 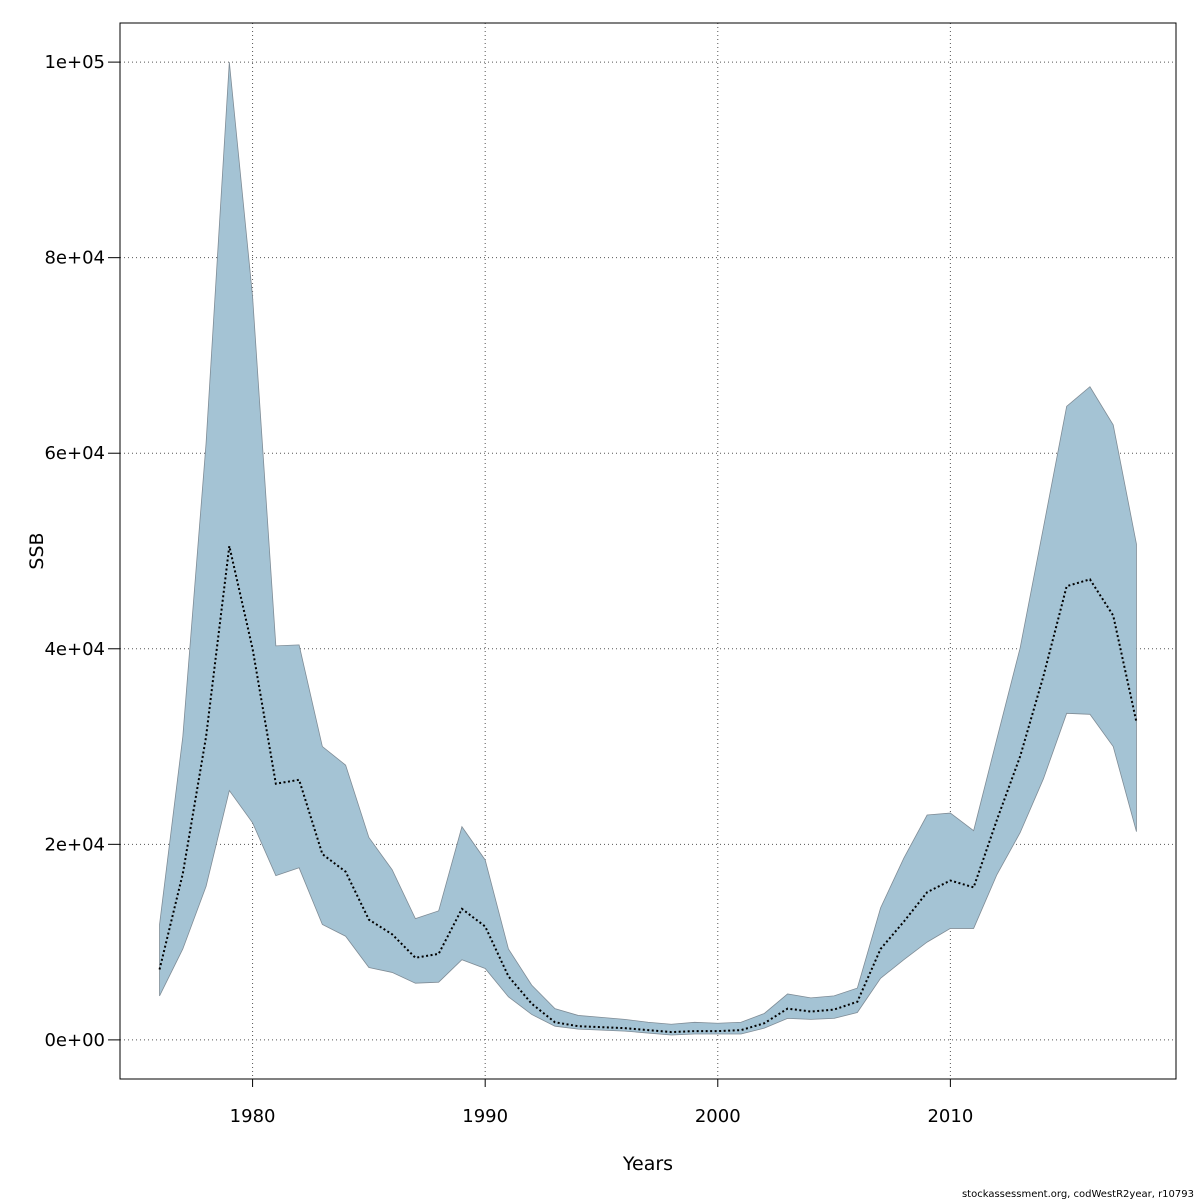 I want to click on y-tick-label: 2e+04, so click(x=74, y=844).